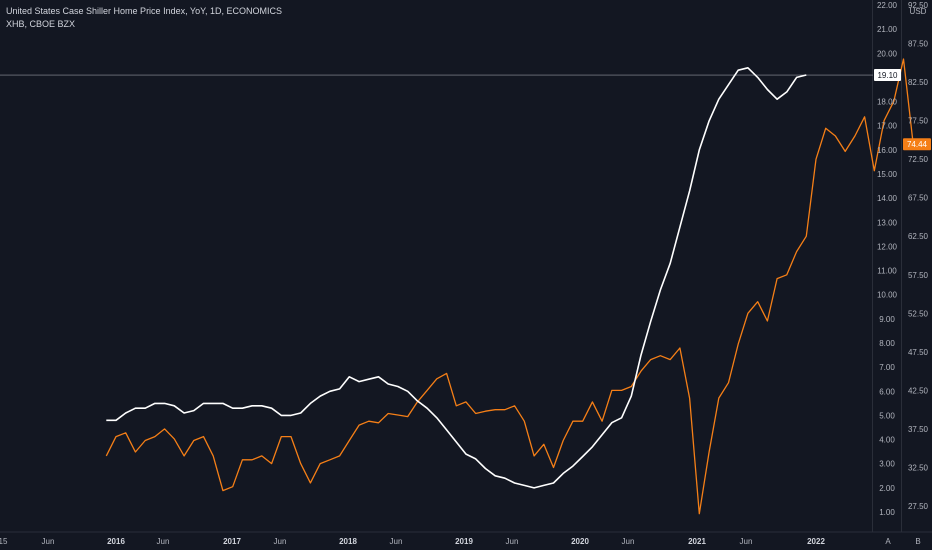  I want to click on right-axis-tick: 82.50, so click(918, 82).